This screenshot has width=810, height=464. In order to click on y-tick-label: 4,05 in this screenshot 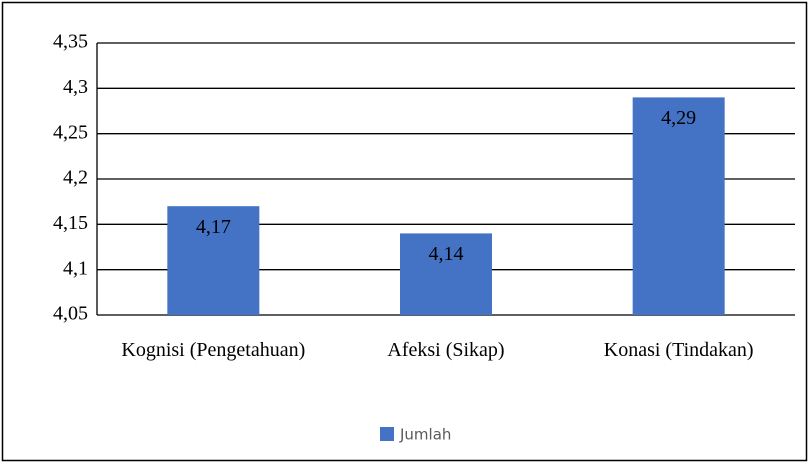, I will do `click(70, 314)`.